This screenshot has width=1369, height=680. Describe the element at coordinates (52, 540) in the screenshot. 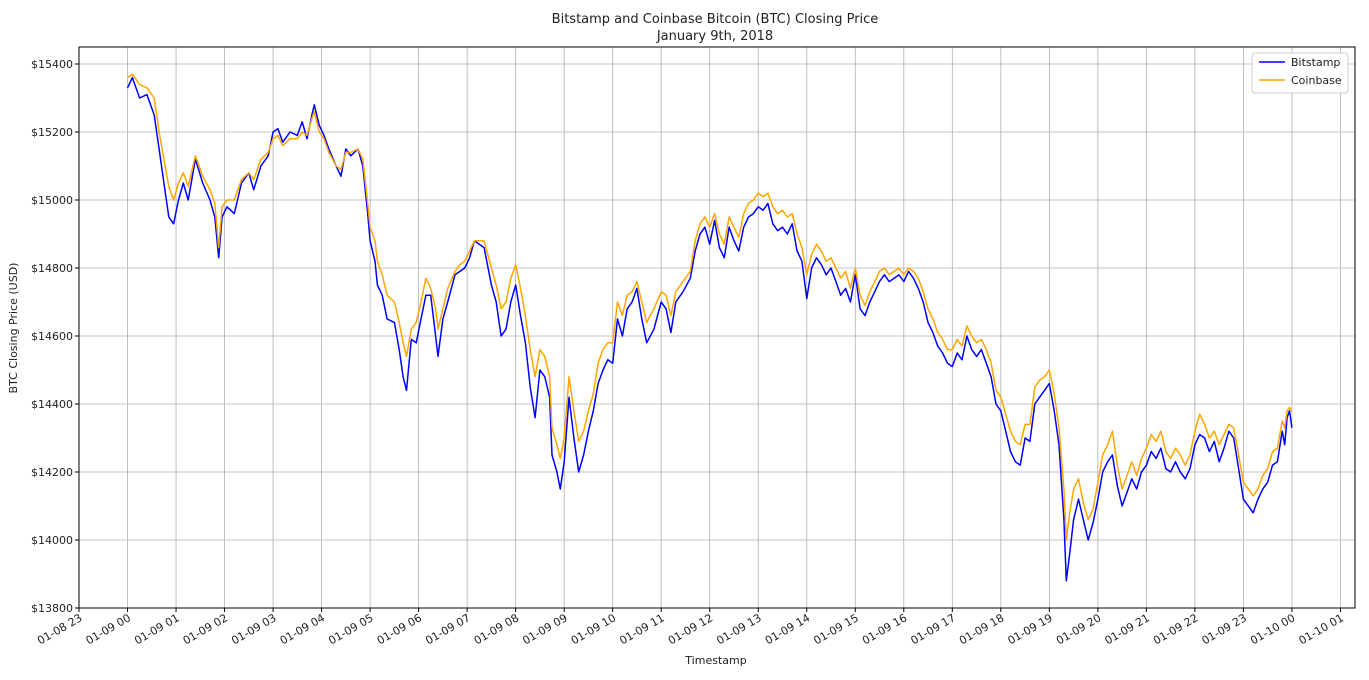

I see `y-tick-label: $14000` at that location.